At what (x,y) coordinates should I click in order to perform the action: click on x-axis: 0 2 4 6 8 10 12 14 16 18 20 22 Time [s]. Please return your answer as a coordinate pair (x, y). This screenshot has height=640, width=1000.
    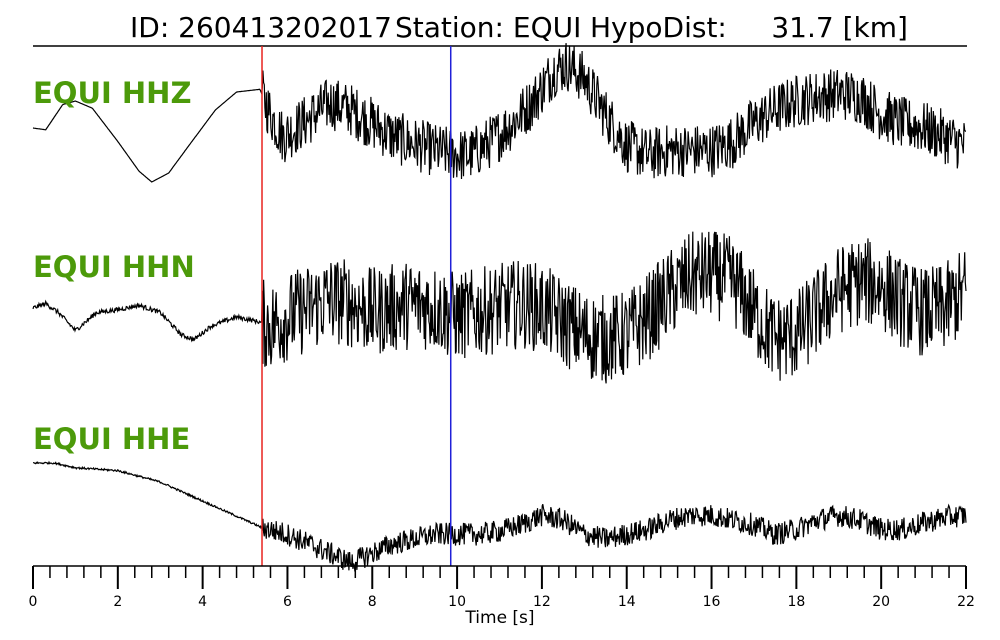
    Looking at the image, I should click on (502, 596).